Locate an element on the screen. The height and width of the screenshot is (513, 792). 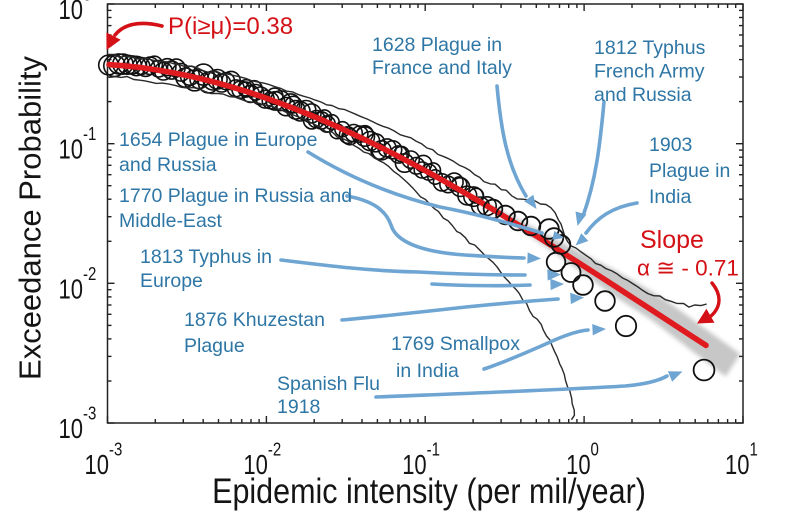
svg-text: Plague is located at coordinates (214, 346).